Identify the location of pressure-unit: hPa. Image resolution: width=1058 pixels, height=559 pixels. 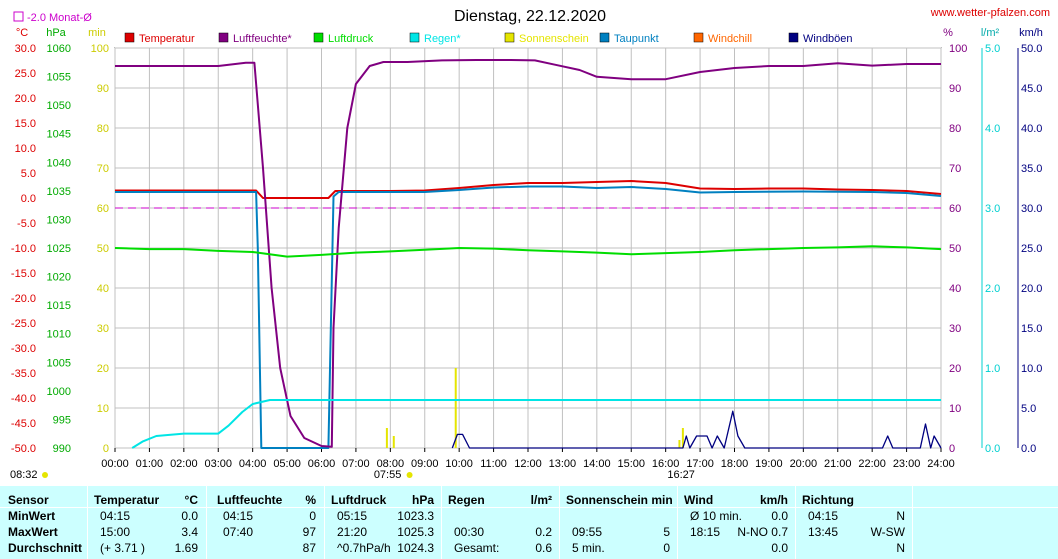
(56, 33).